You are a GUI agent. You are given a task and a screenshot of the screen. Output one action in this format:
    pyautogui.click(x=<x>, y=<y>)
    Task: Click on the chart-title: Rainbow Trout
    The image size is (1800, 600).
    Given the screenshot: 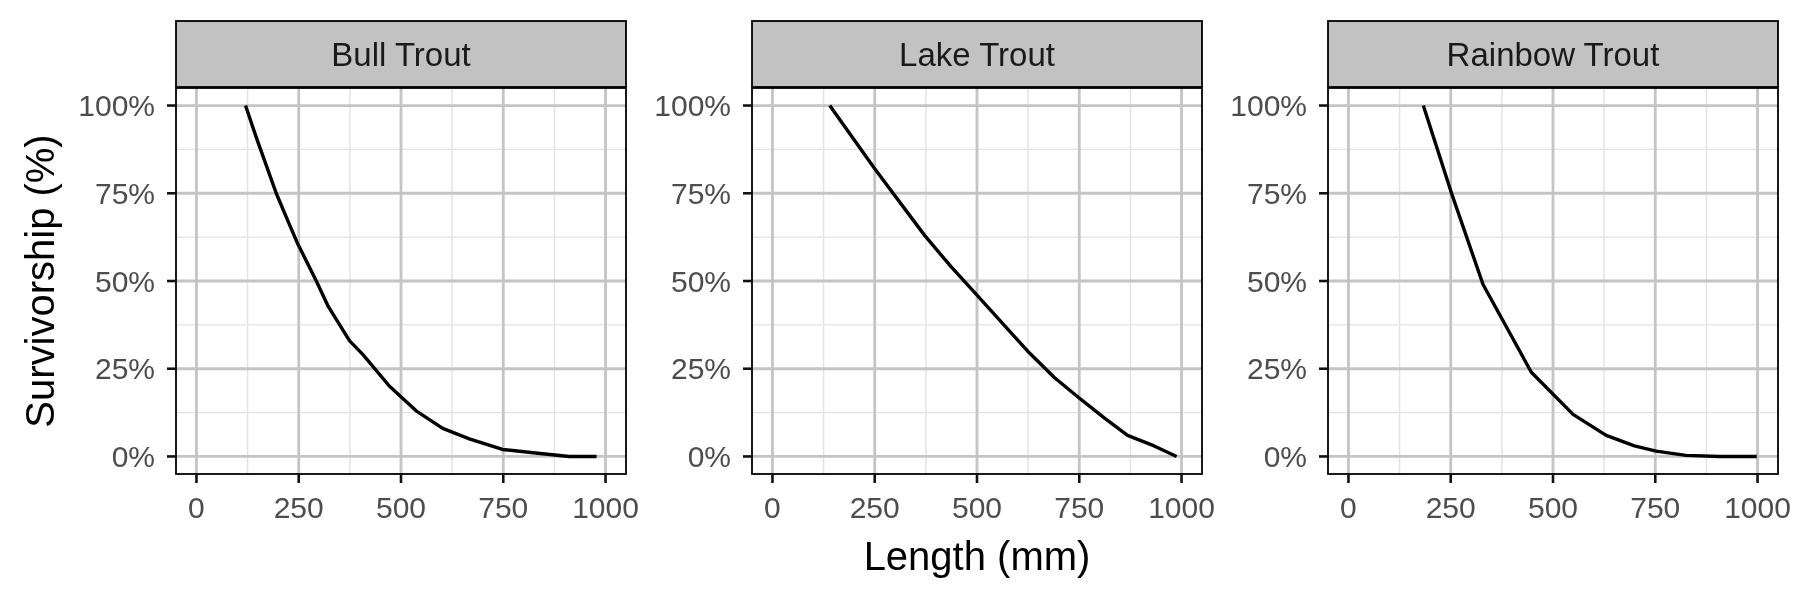 What is the action you would take?
    pyautogui.click(x=1553, y=54)
    